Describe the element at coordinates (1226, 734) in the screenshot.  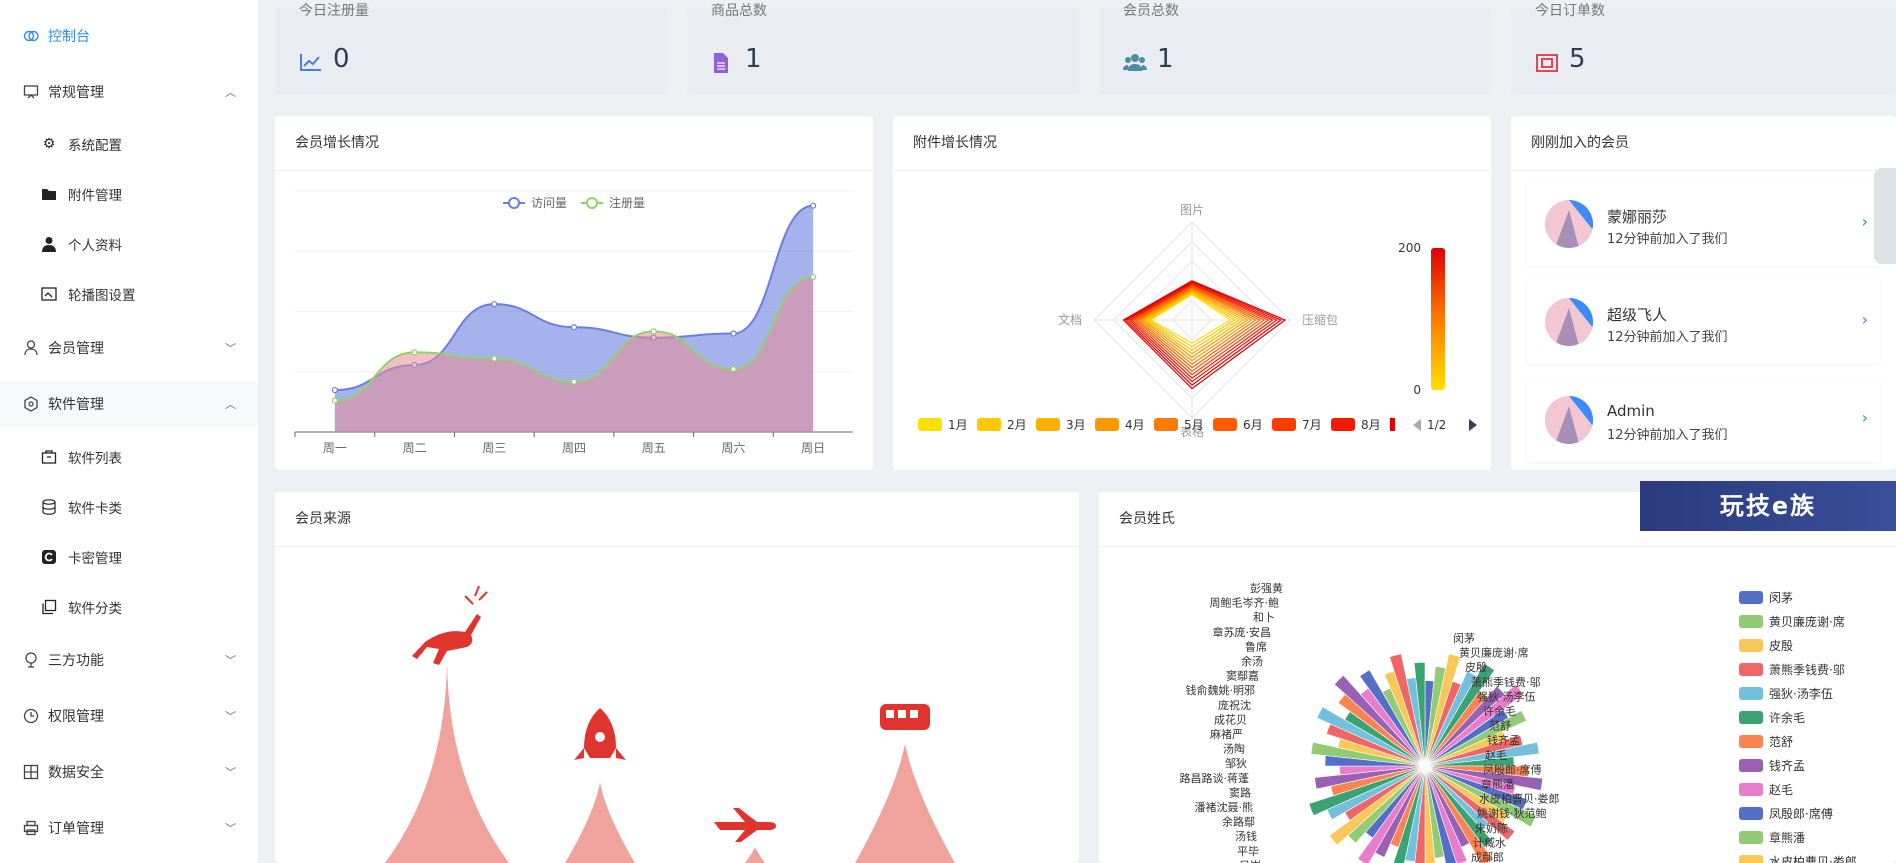
I see `pie-label: 麻褚严` at that location.